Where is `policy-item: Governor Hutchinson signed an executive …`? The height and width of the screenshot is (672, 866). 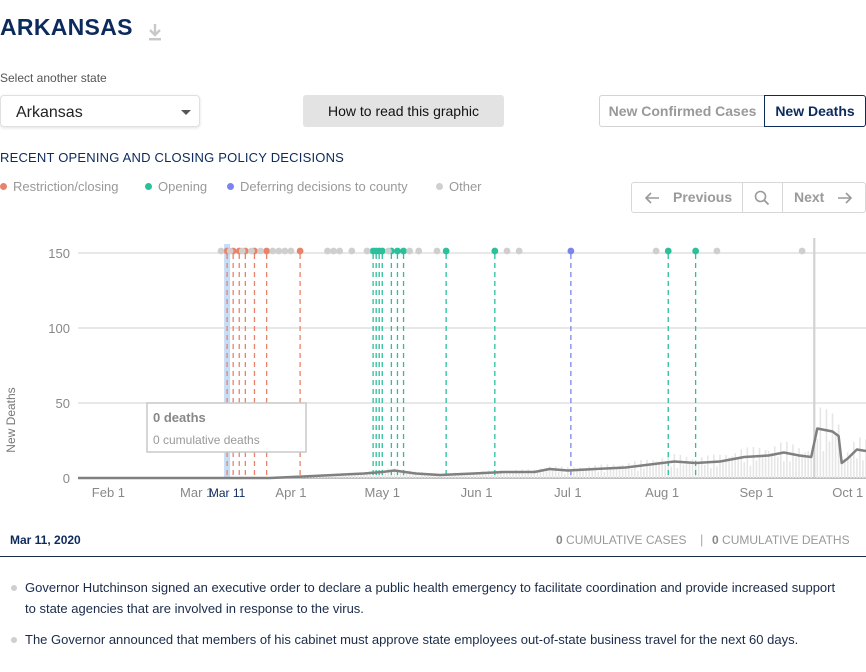 policy-item: Governor Hutchinson signed an executive … is located at coordinates (428, 598).